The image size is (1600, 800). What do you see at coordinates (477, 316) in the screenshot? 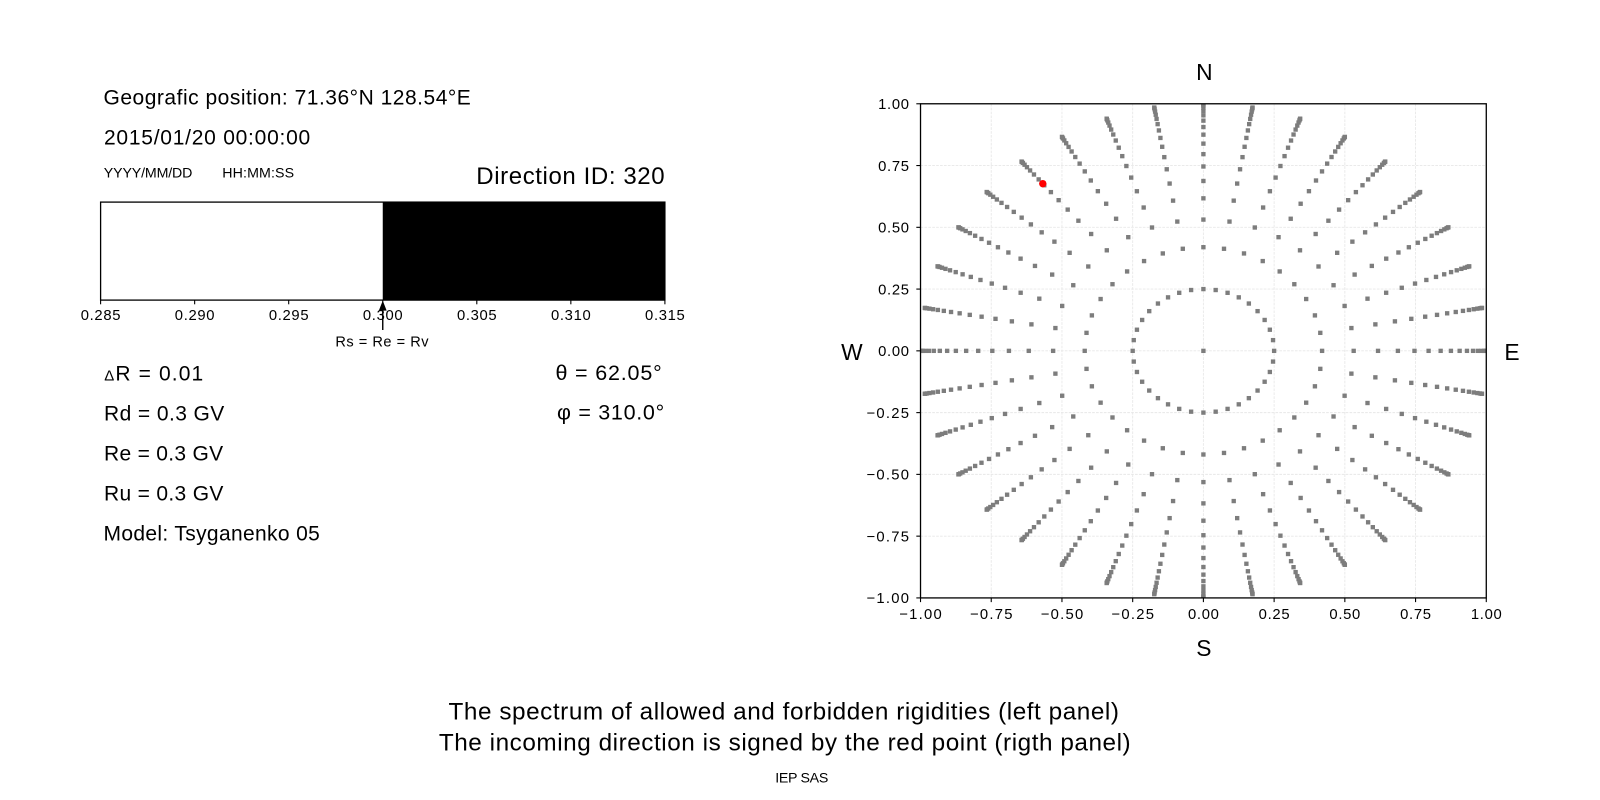
I see `svg-text: 0.305` at bounding box center [477, 316].